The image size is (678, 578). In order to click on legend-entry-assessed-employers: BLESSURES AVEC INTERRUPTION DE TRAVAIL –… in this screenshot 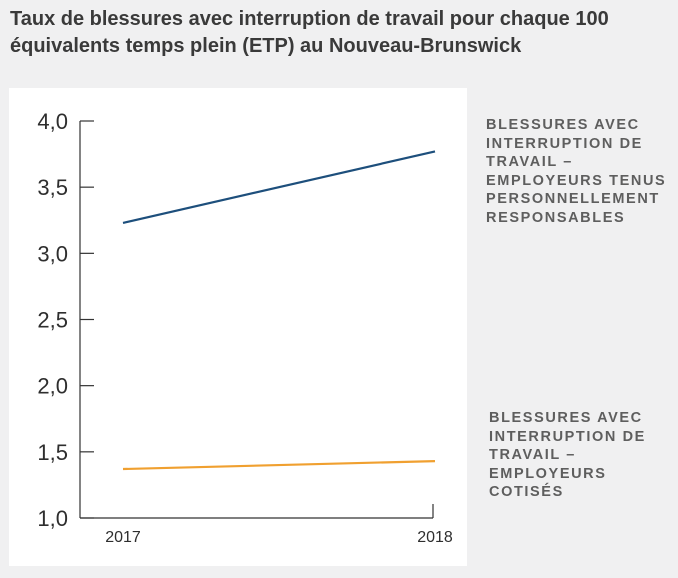, I will do `click(567, 455)`.